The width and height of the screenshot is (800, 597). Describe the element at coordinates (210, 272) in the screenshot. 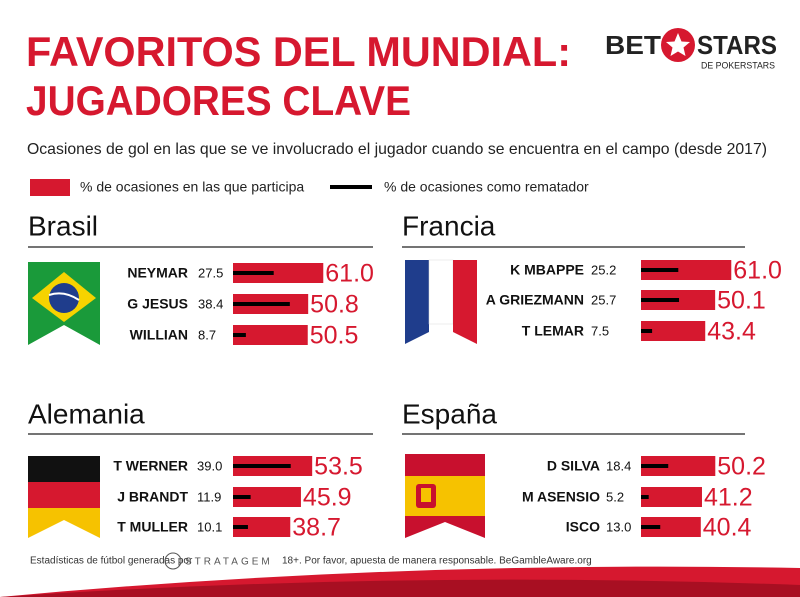

I see `shot-label: 27.5` at that location.